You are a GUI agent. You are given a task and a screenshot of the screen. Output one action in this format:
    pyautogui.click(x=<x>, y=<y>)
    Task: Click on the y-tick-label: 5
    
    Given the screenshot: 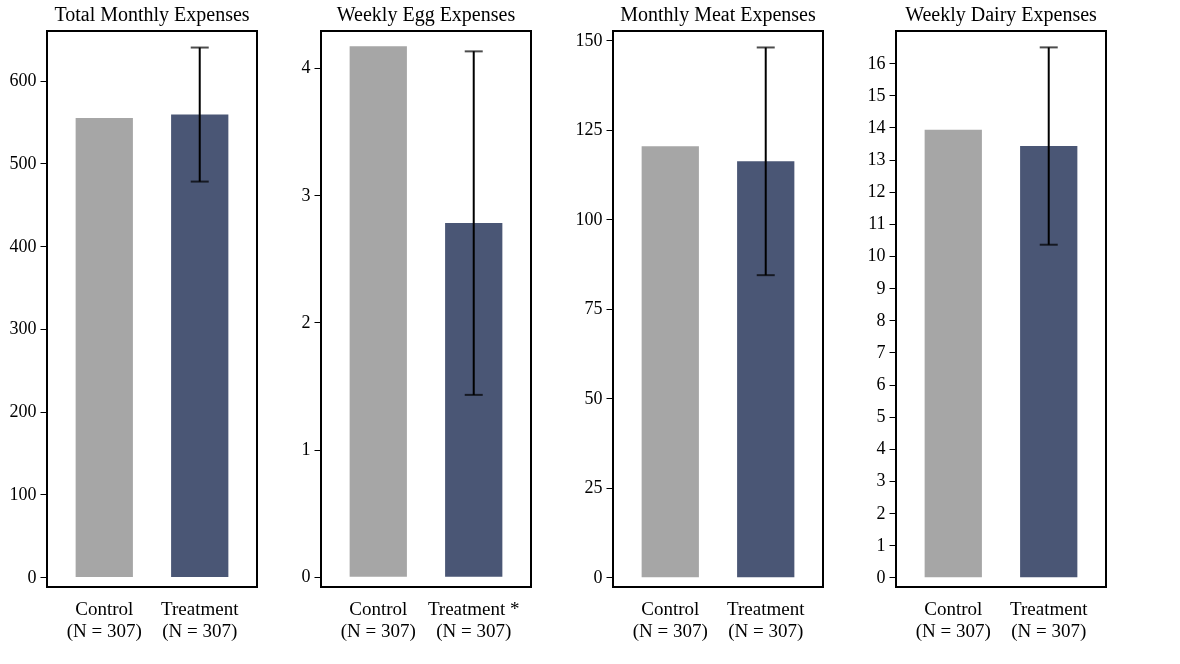 What is the action you would take?
    pyautogui.click(x=881, y=416)
    